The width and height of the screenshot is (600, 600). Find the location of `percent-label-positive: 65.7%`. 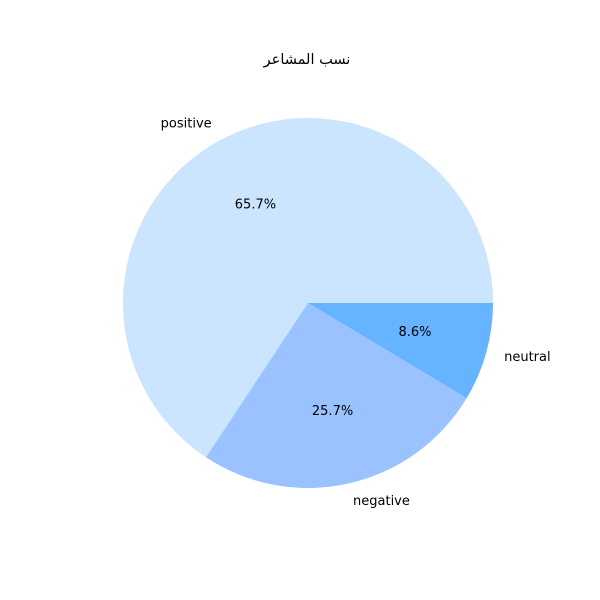

percent-label-positive: 65.7% is located at coordinates (255, 205).